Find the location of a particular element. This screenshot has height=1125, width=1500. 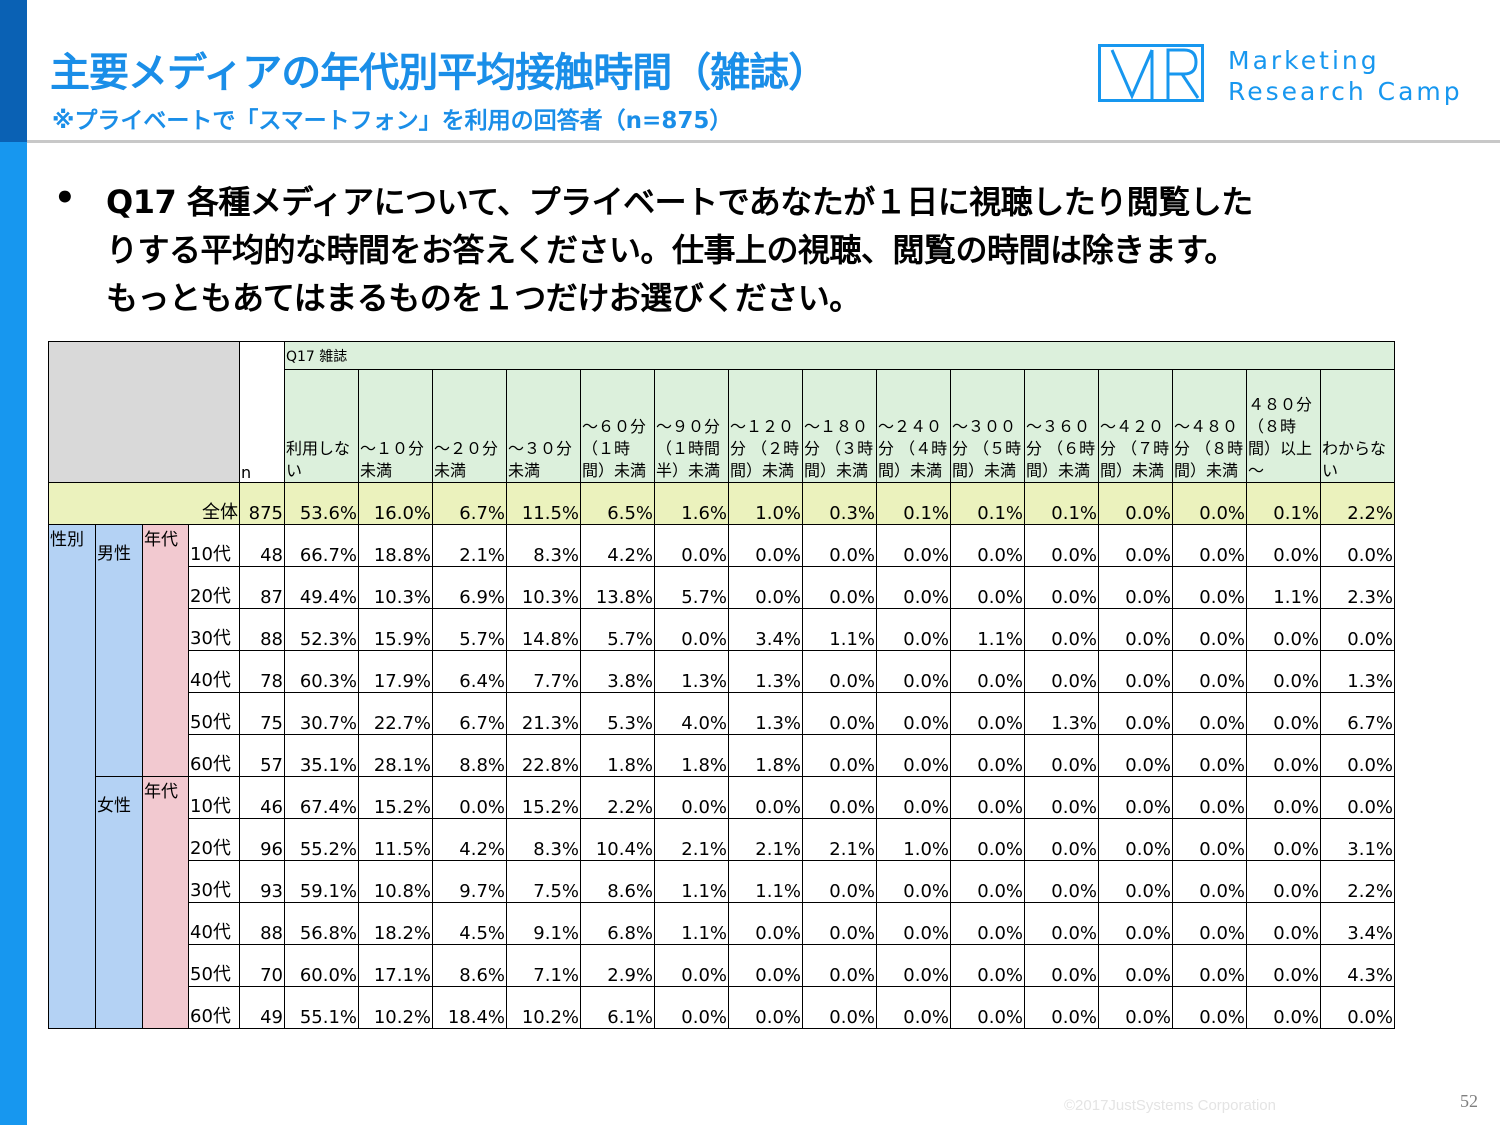

gender-label-text: 女性 is located at coordinates (114, 806).